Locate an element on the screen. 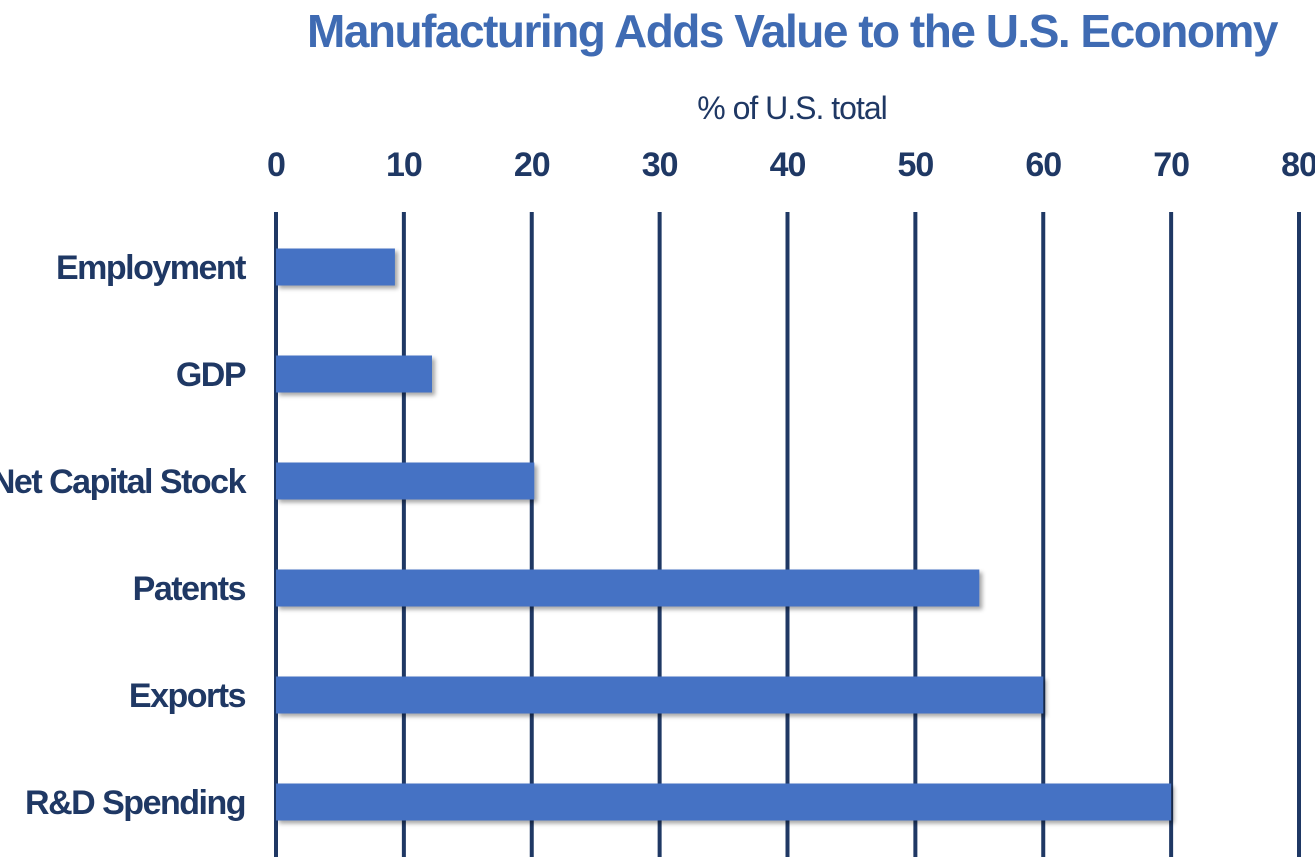 Image resolution: width=1315 pixels, height=857 pixels. x-tick-label-40: 40 is located at coordinates (788, 165).